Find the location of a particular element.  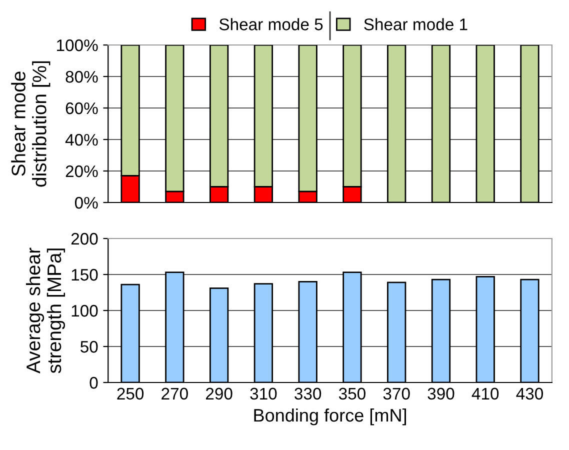

x-tick-label: 270 is located at coordinates (175, 394).